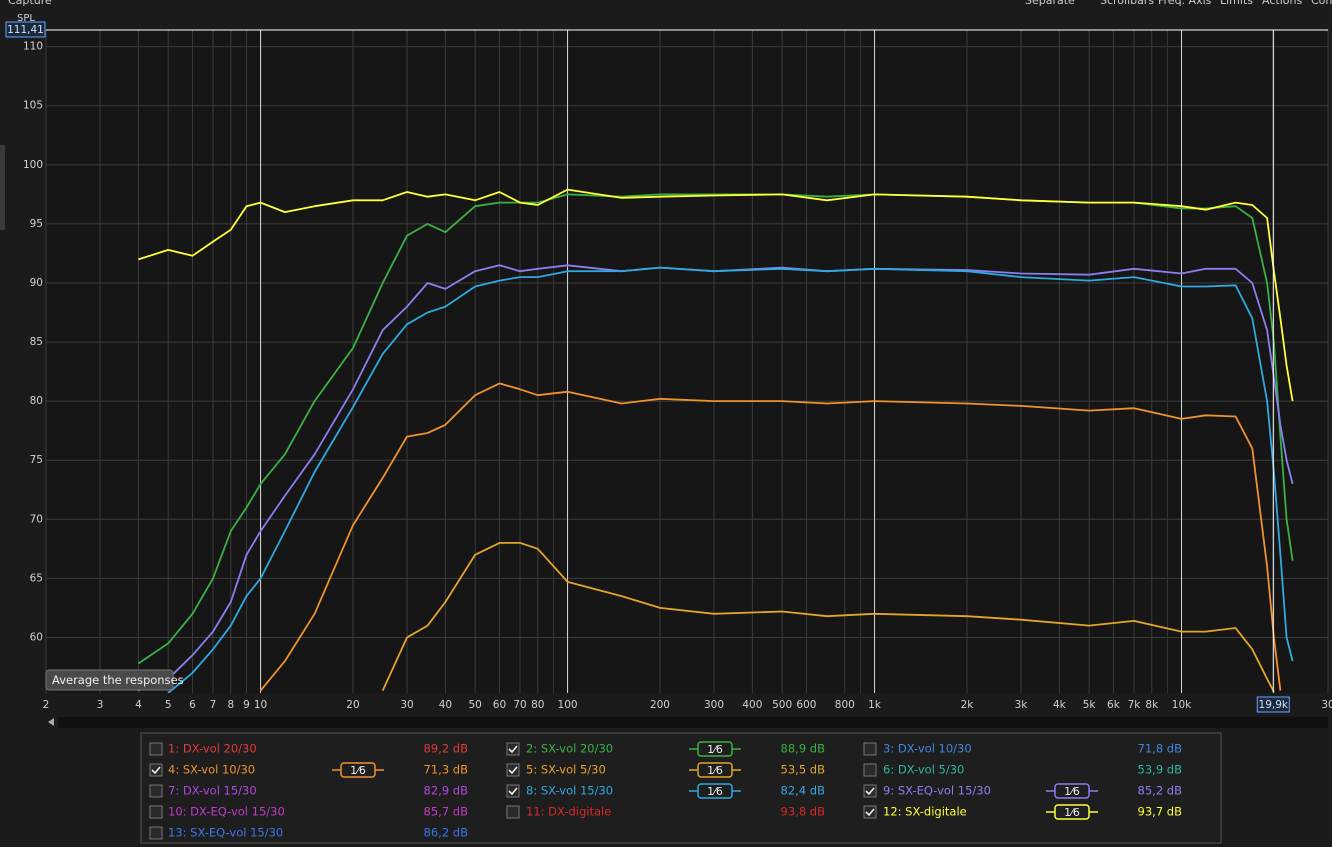  I want to click on side-handle, so click(2, 187).